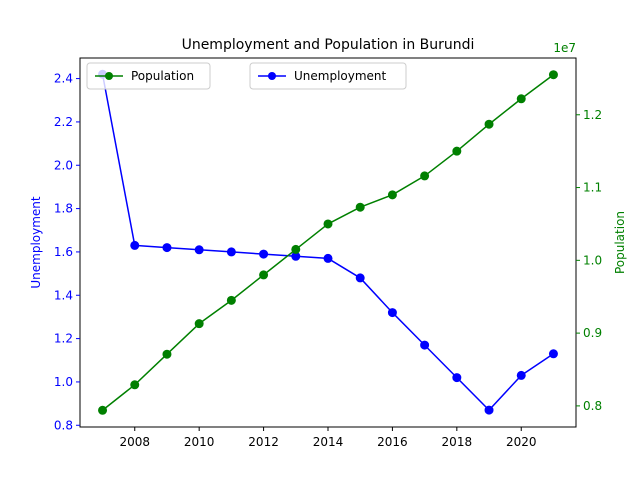 Image resolution: width=640 pixels, height=480 pixels. I want to click on population-legend-marker, so click(109, 76).